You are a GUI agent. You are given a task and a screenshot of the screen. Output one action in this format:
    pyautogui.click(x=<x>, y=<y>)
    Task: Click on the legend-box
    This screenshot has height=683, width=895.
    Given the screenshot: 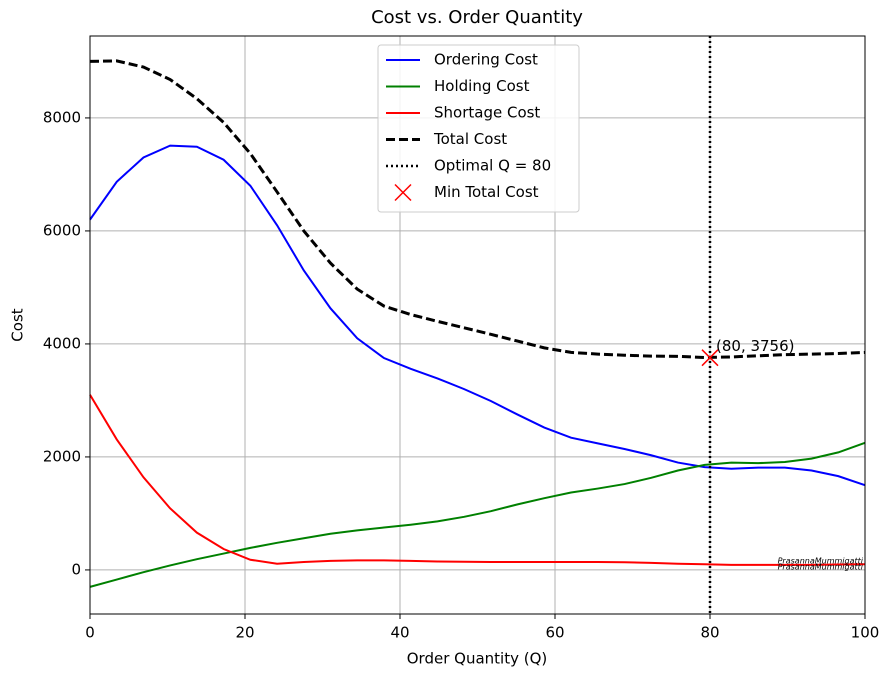 What is the action you would take?
    pyautogui.click(x=478, y=128)
    